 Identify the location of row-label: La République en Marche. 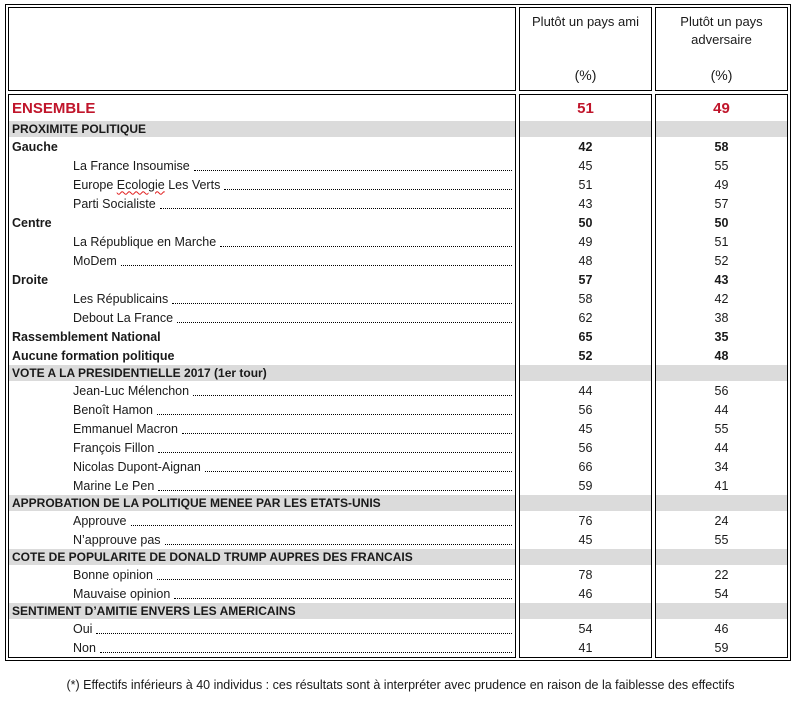
(262, 241).